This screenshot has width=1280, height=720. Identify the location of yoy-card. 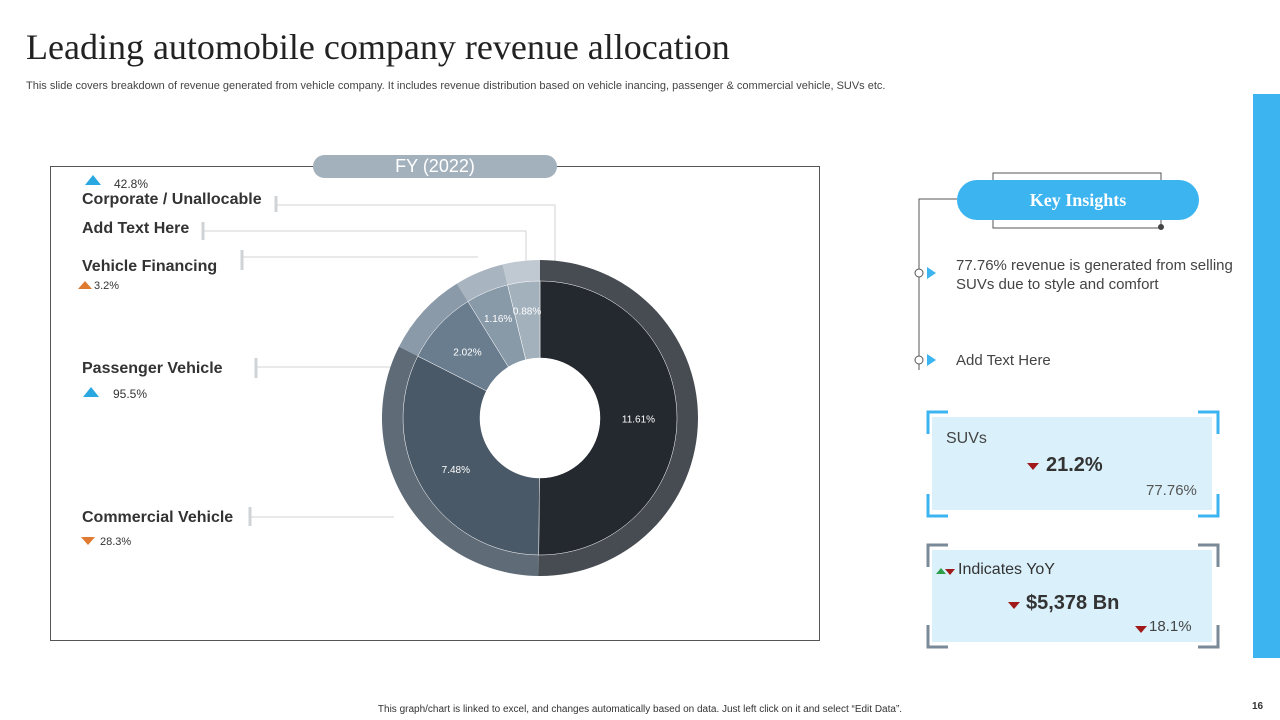
(1072, 596).